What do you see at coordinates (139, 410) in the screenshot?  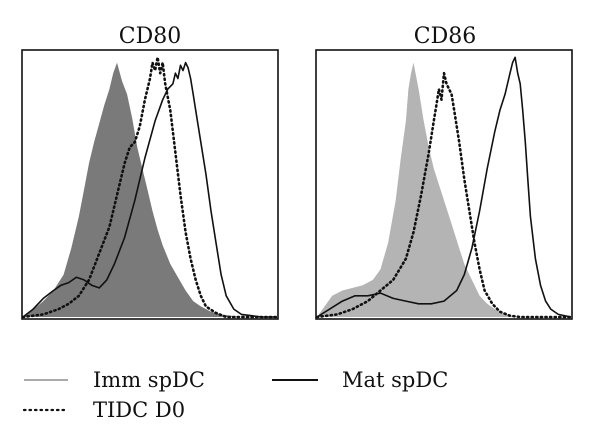 I see `legend-label-tidc-d0: TIDC D0` at bounding box center [139, 410].